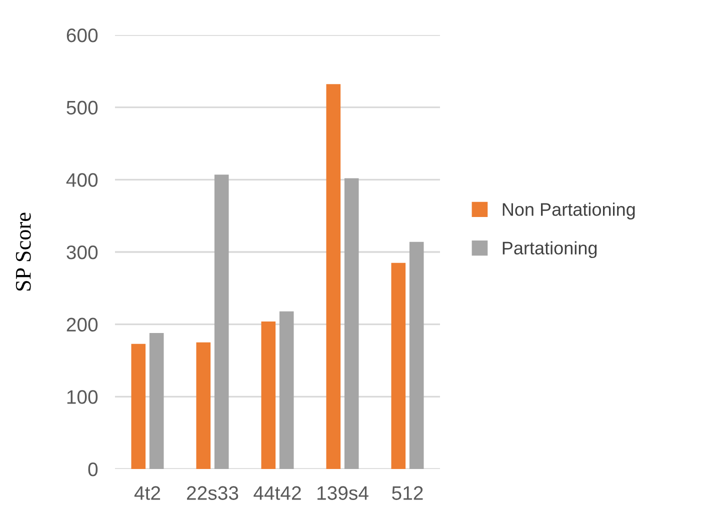  What do you see at coordinates (342, 493) in the screenshot?
I see `x-tick-label: 139s4` at bounding box center [342, 493].